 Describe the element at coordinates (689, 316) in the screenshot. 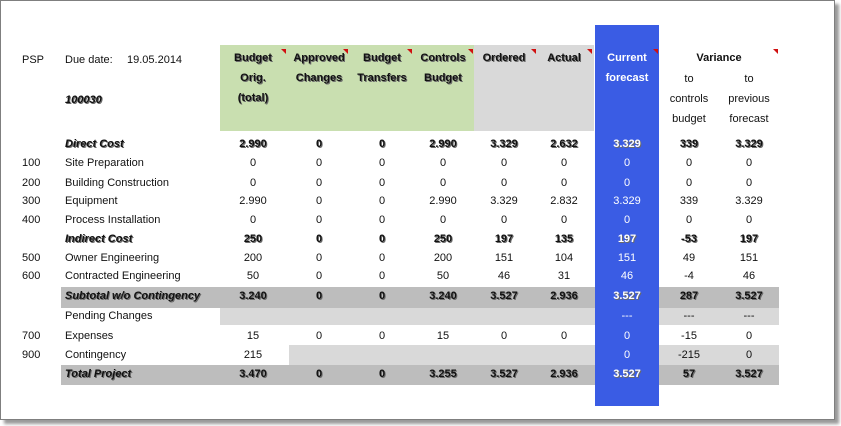

I see `cell-to-controls: ---` at that location.